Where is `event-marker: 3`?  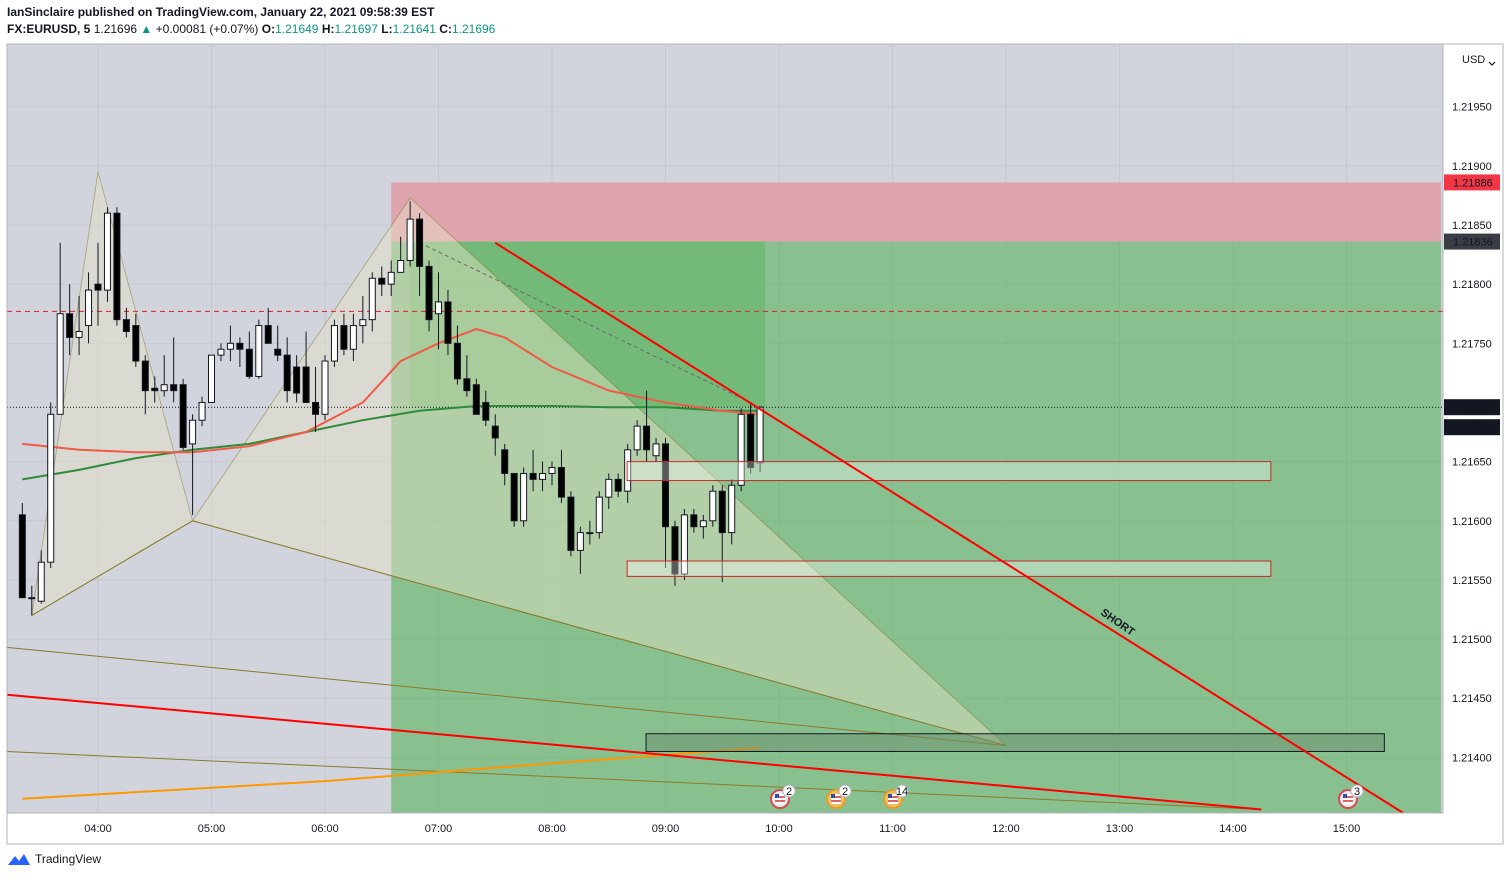 event-marker: 3 is located at coordinates (1351, 796).